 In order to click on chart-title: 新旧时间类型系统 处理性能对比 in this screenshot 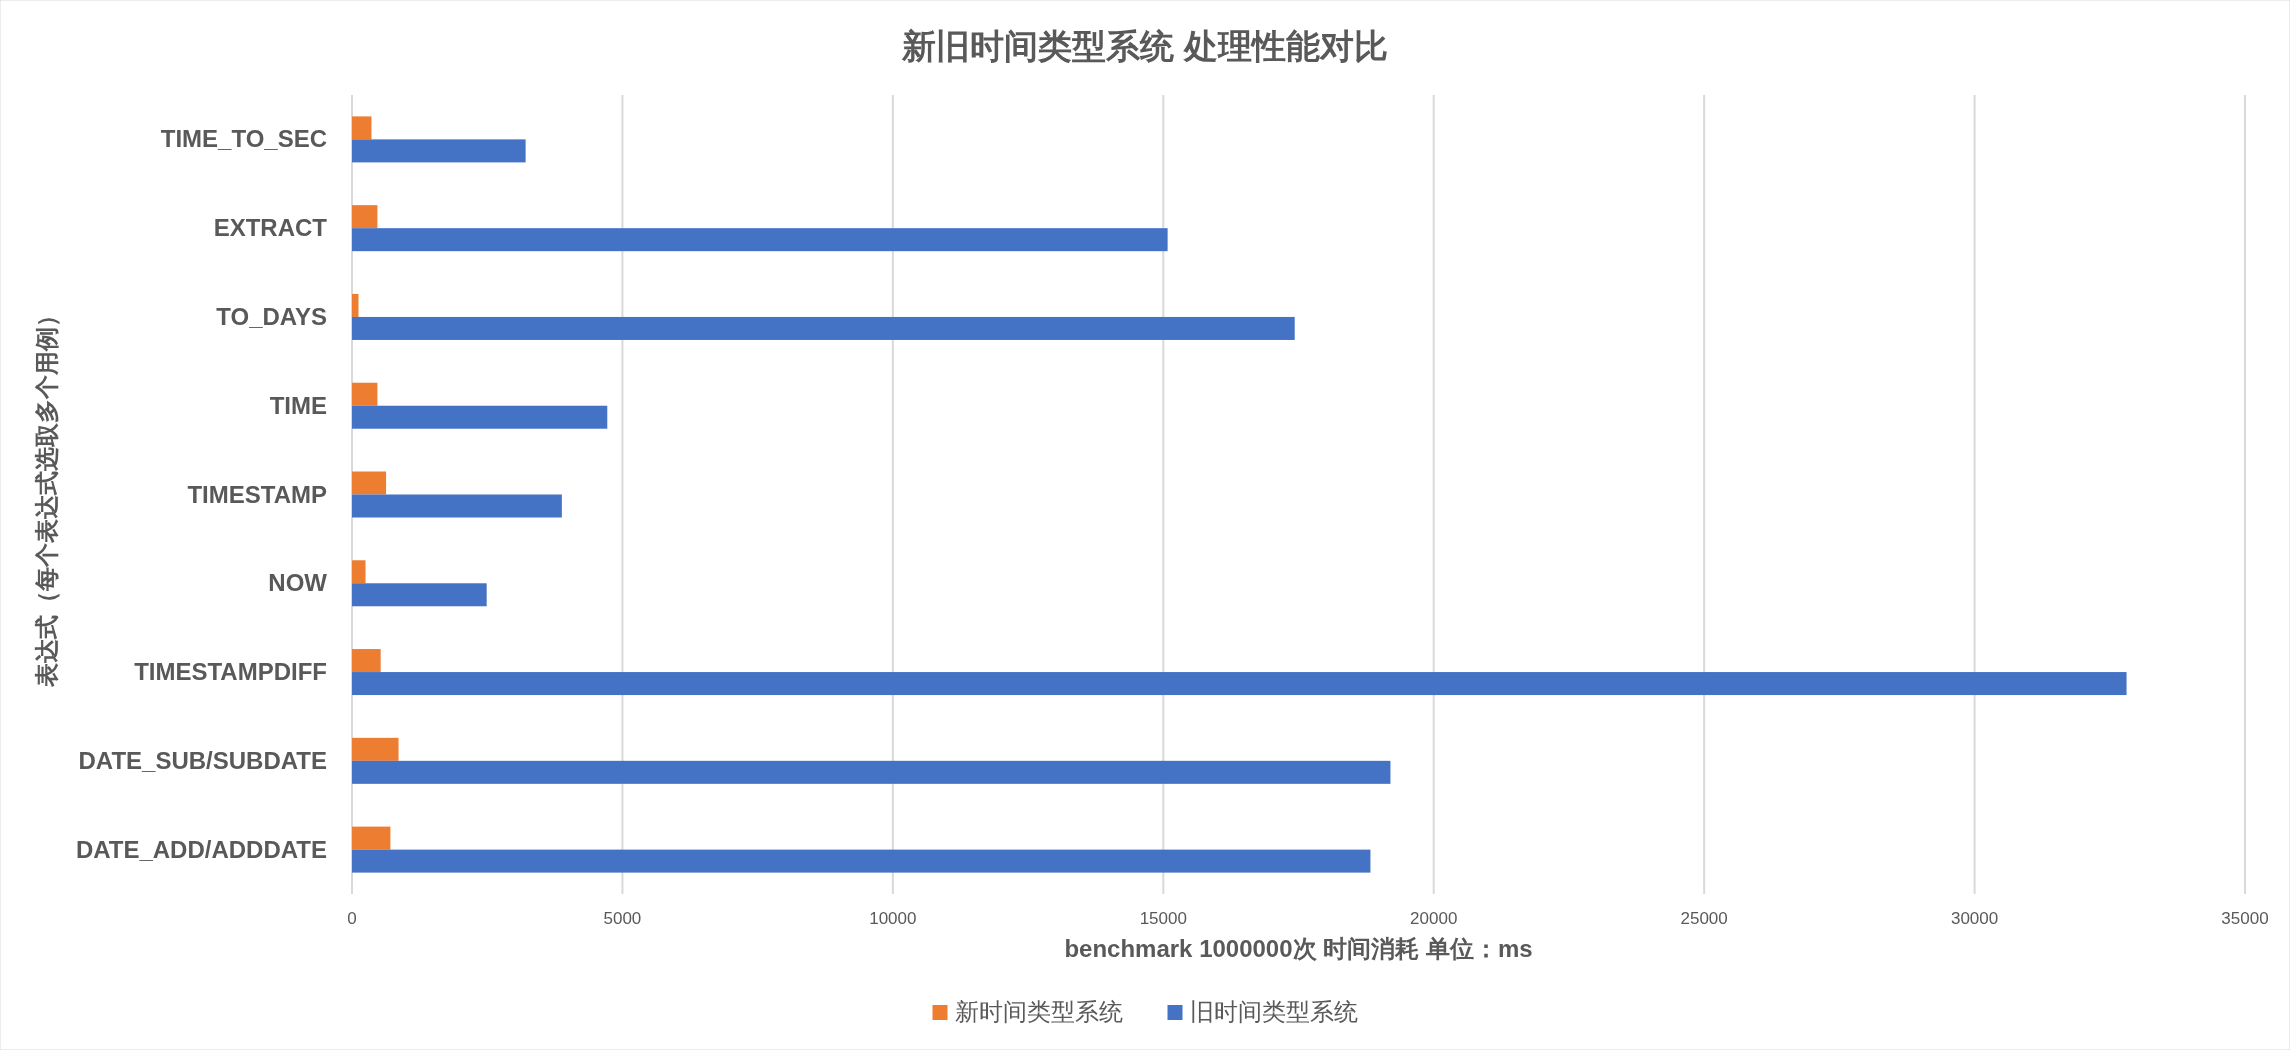, I will do `click(1144, 46)`.